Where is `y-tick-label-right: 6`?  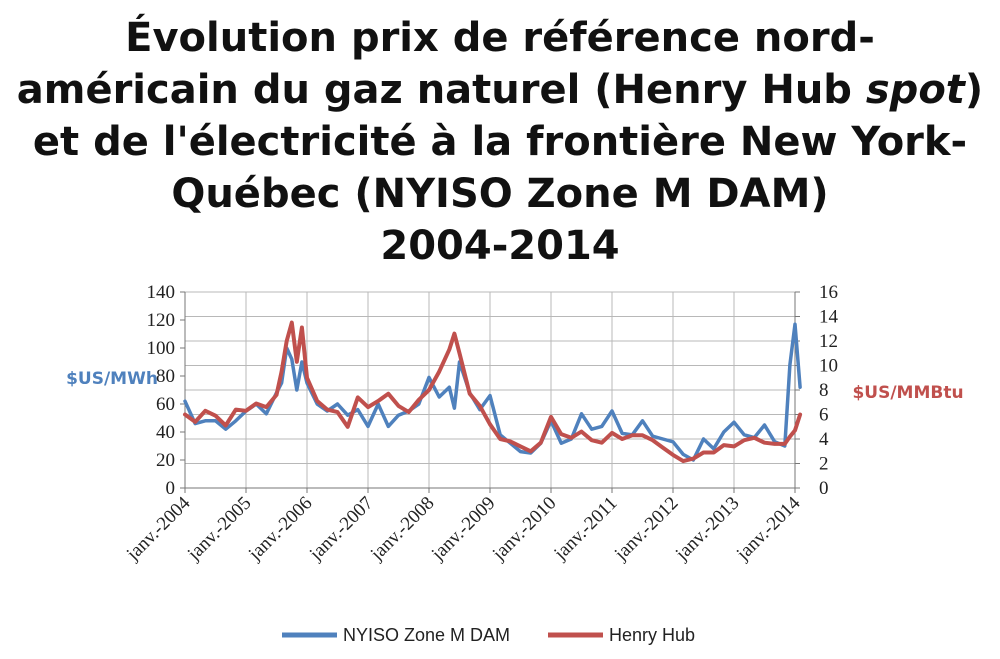
y-tick-label-right: 6 is located at coordinates (824, 415).